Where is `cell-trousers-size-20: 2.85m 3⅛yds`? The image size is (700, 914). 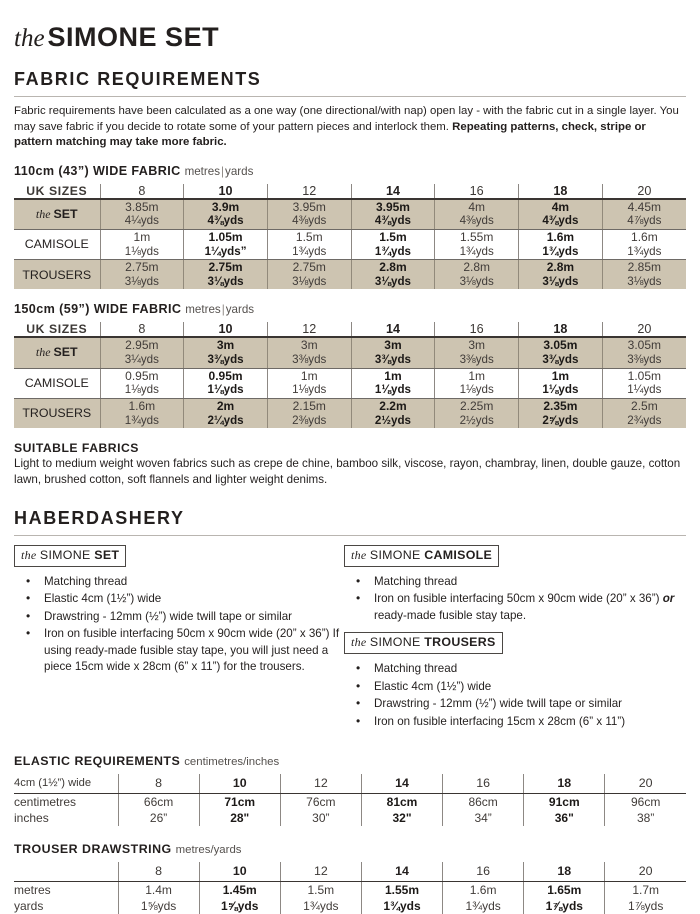 cell-trousers-size-20: 2.85m 3⅛yds is located at coordinates (643, 274).